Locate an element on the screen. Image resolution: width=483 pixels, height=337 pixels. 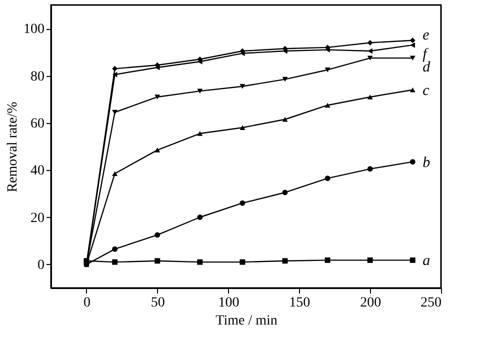
series-label: e is located at coordinates (426, 35).